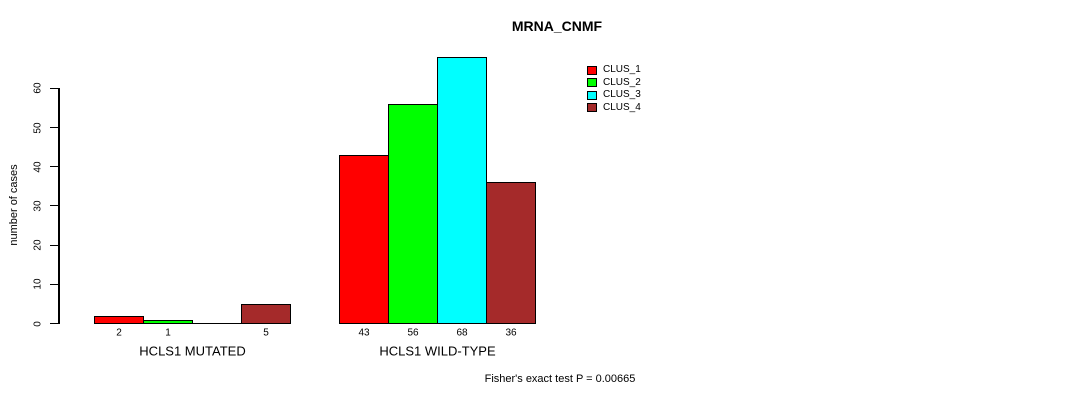  What do you see at coordinates (168, 333) in the screenshot?
I see `bar-value-label: 1` at bounding box center [168, 333].